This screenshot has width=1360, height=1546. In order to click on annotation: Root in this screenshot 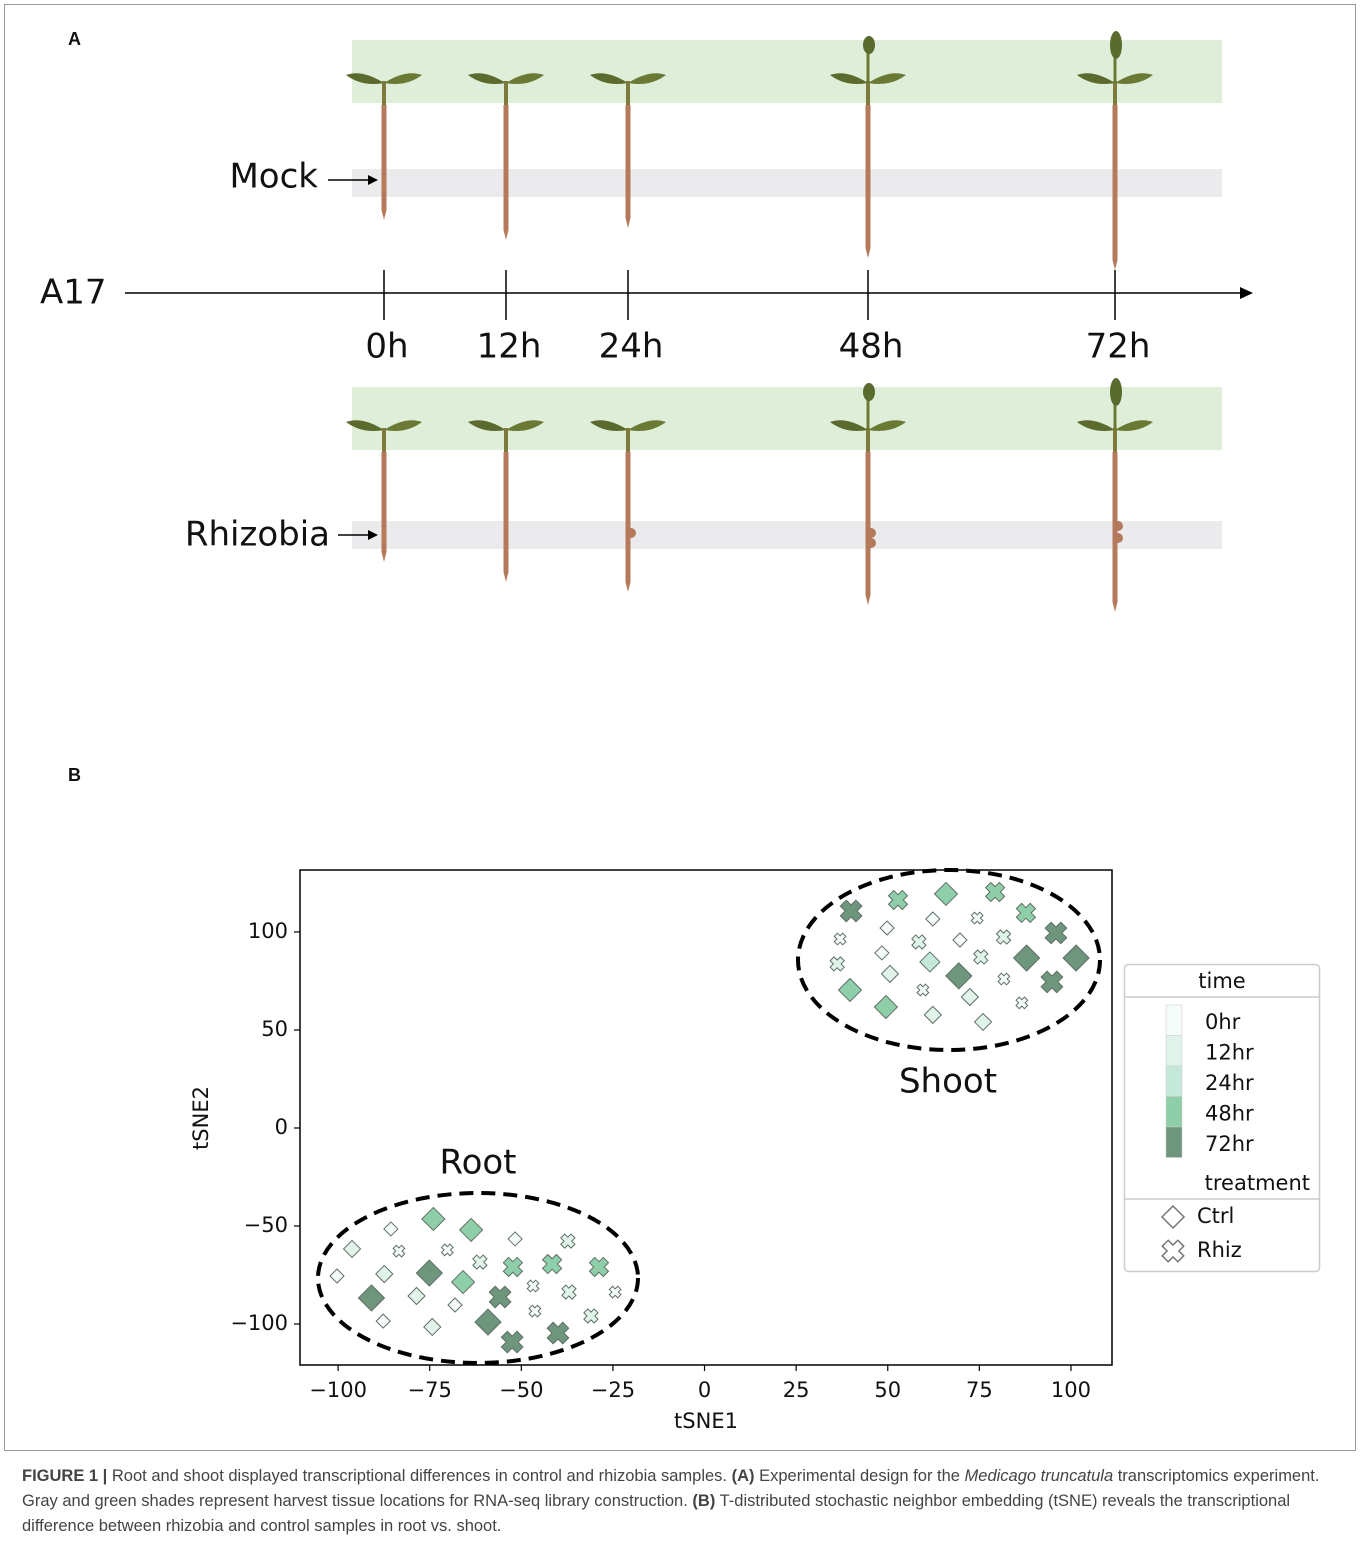, I will do `click(477, 1163)`.